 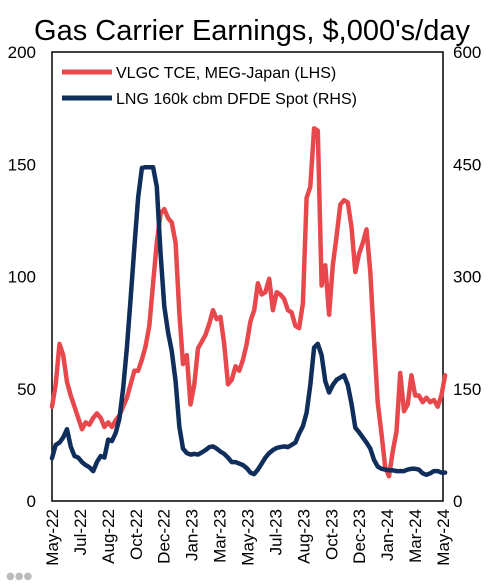 I want to click on right-tick-label: 450, so click(x=467, y=164).